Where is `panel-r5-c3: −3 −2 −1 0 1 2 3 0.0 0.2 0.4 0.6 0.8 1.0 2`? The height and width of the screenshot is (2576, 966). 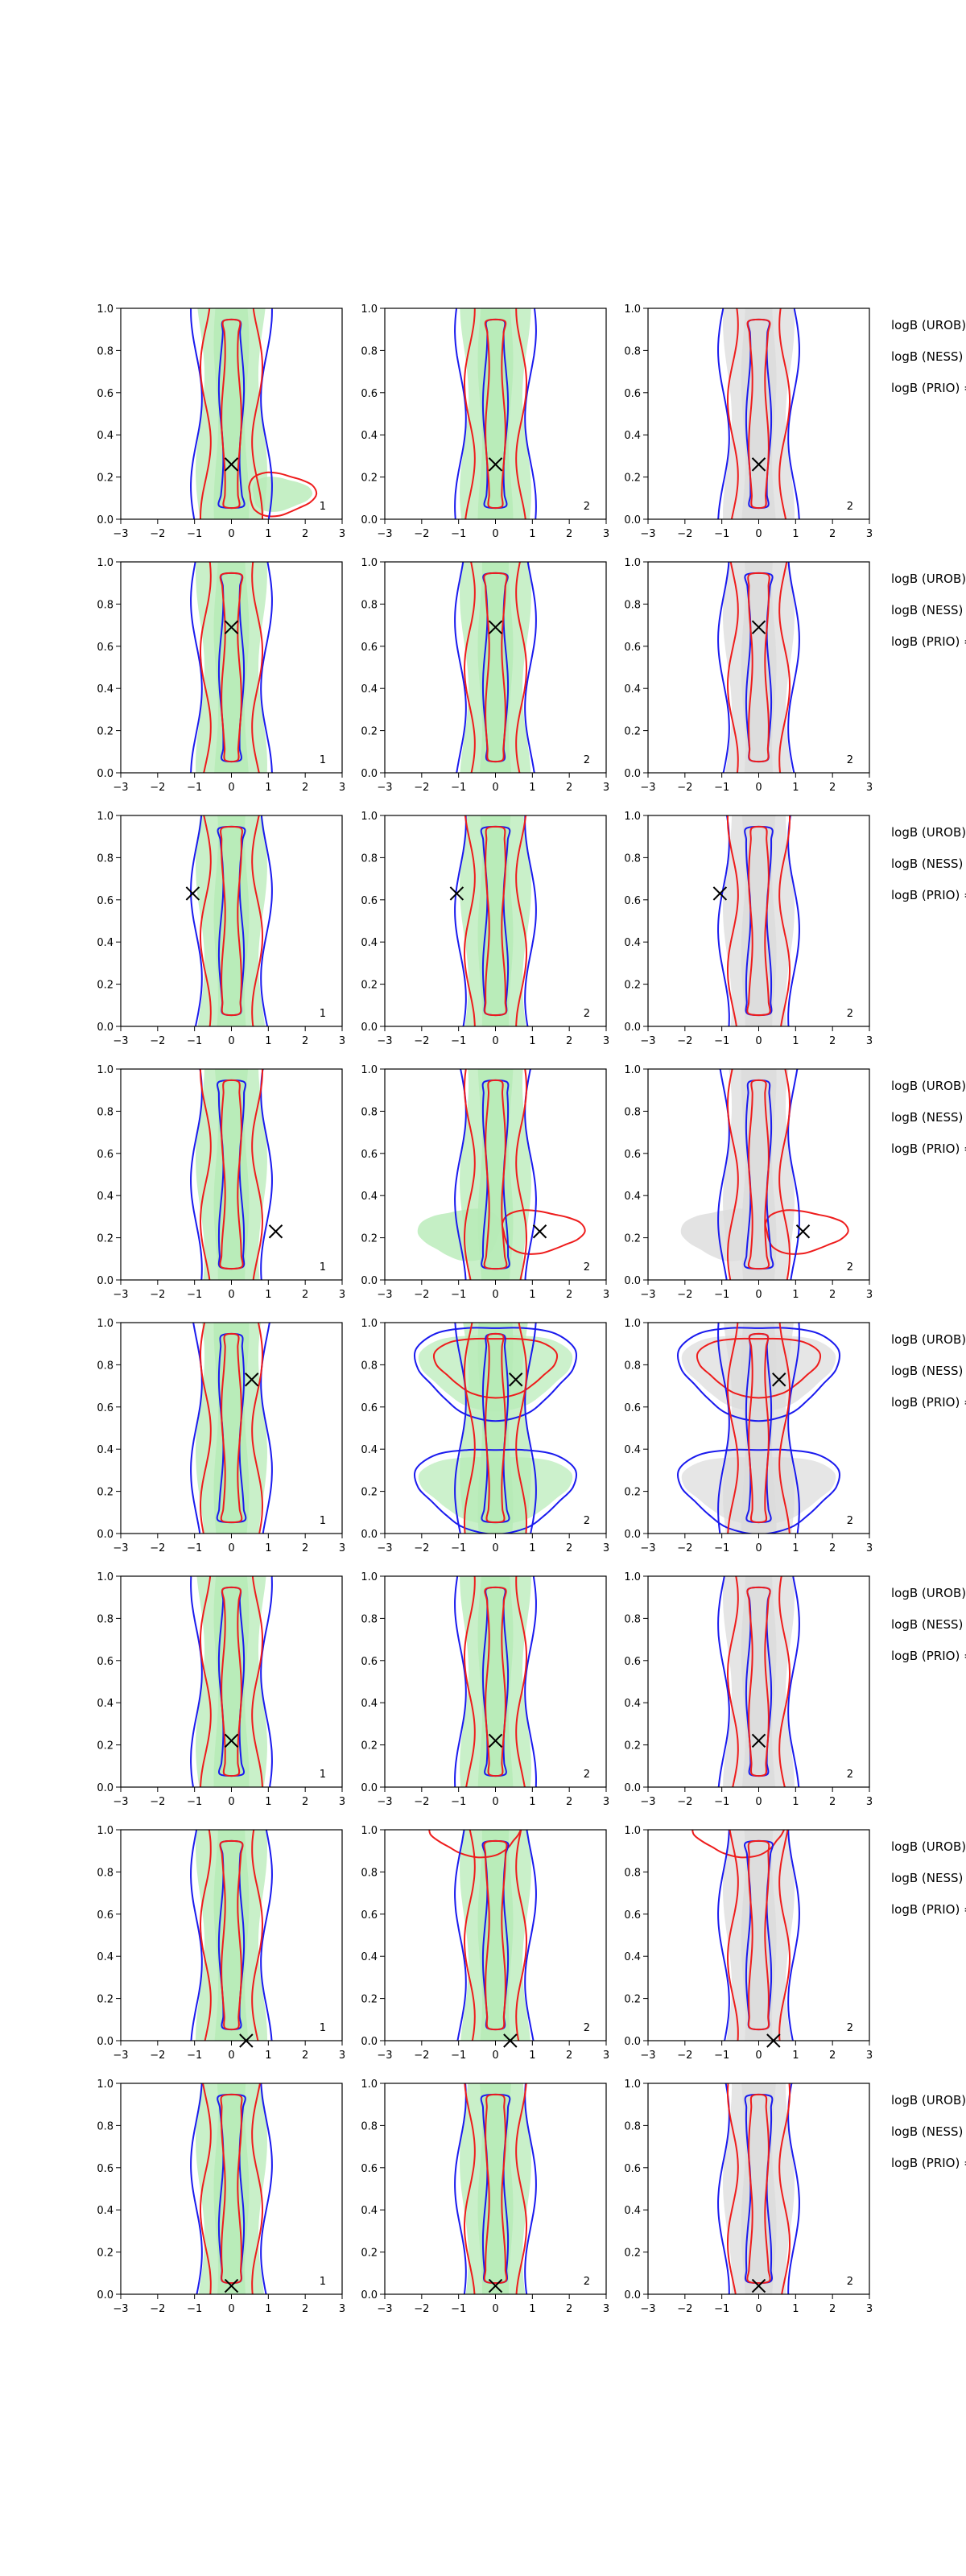 panel-r5-c3: −3 −2 −1 0 1 2 3 0.0 0.2 0.4 0.6 0.8 1.0 2 is located at coordinates (748, 1436).